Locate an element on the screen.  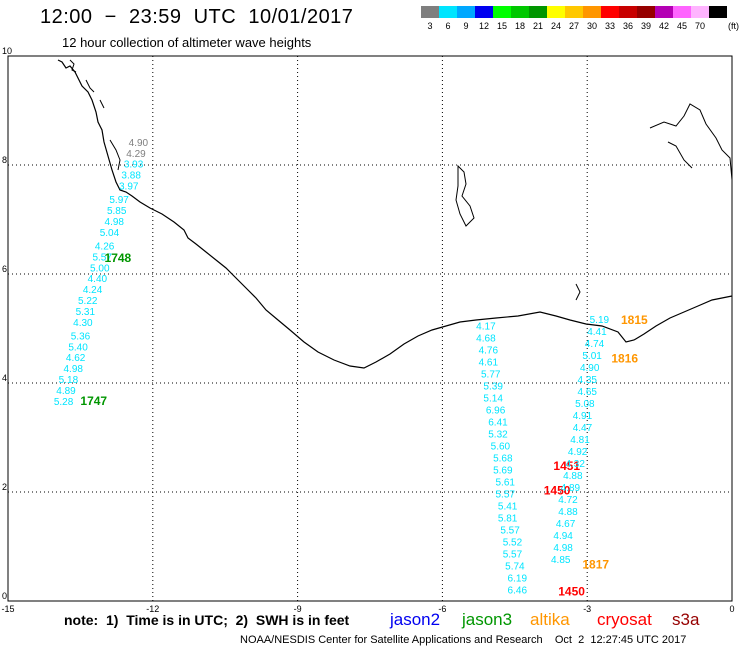
wave-height-label: 3.88 is located at coordinates (131, 176).